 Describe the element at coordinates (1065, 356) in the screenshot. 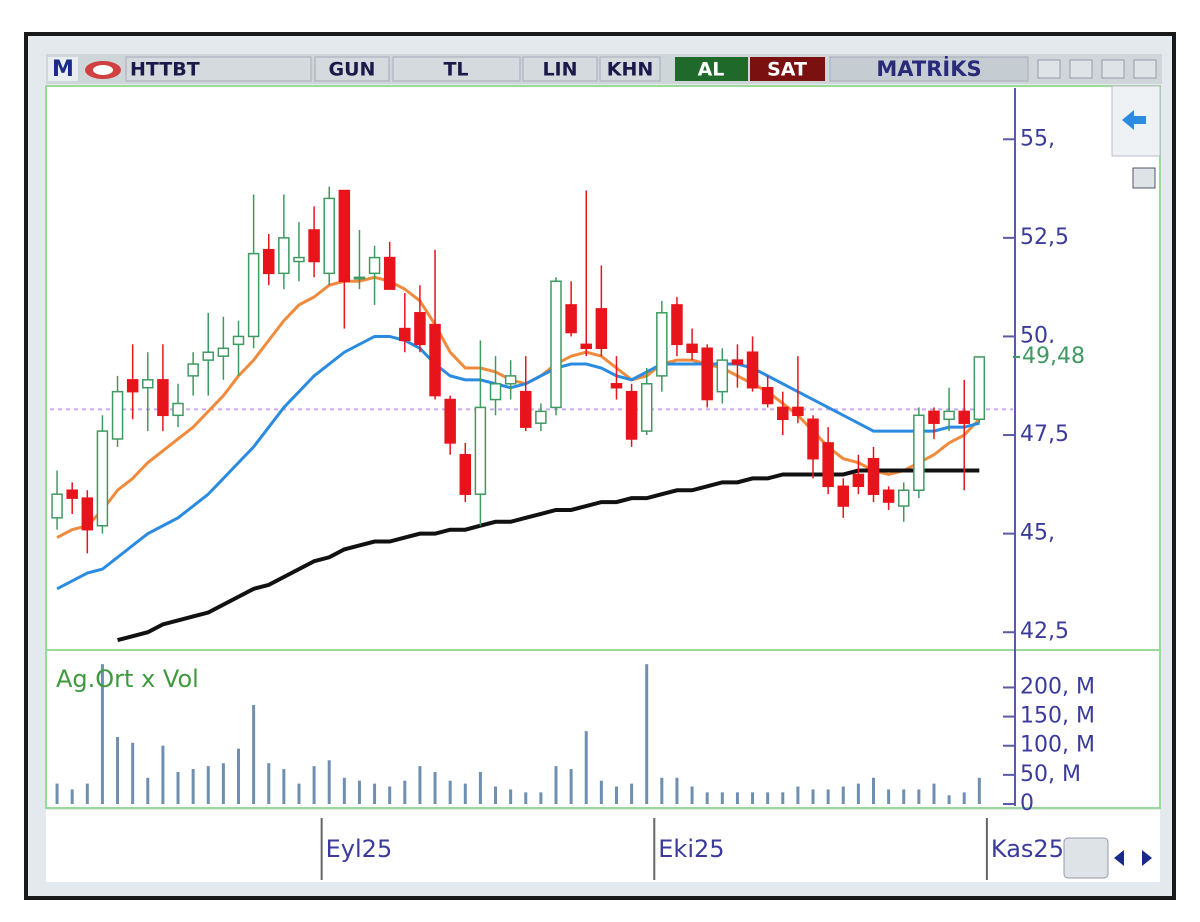

I see `last-price-box` at that location.